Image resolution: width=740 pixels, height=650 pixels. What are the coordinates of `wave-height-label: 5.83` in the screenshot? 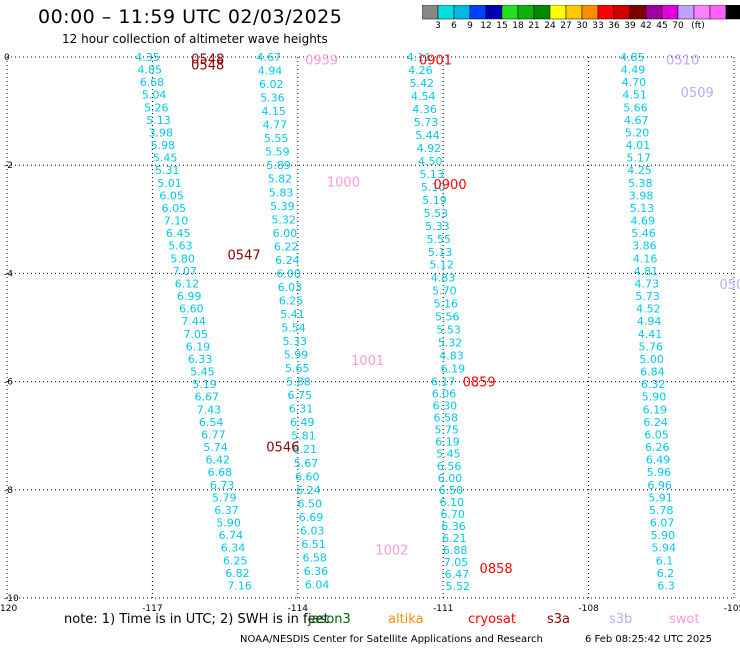 It's located at (281, 192).